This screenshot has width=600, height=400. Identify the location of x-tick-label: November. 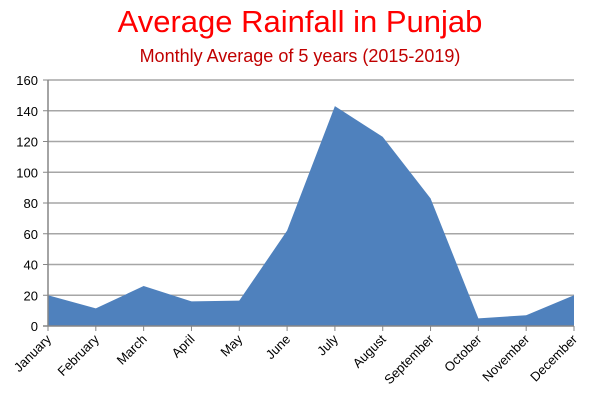
(505, 357).